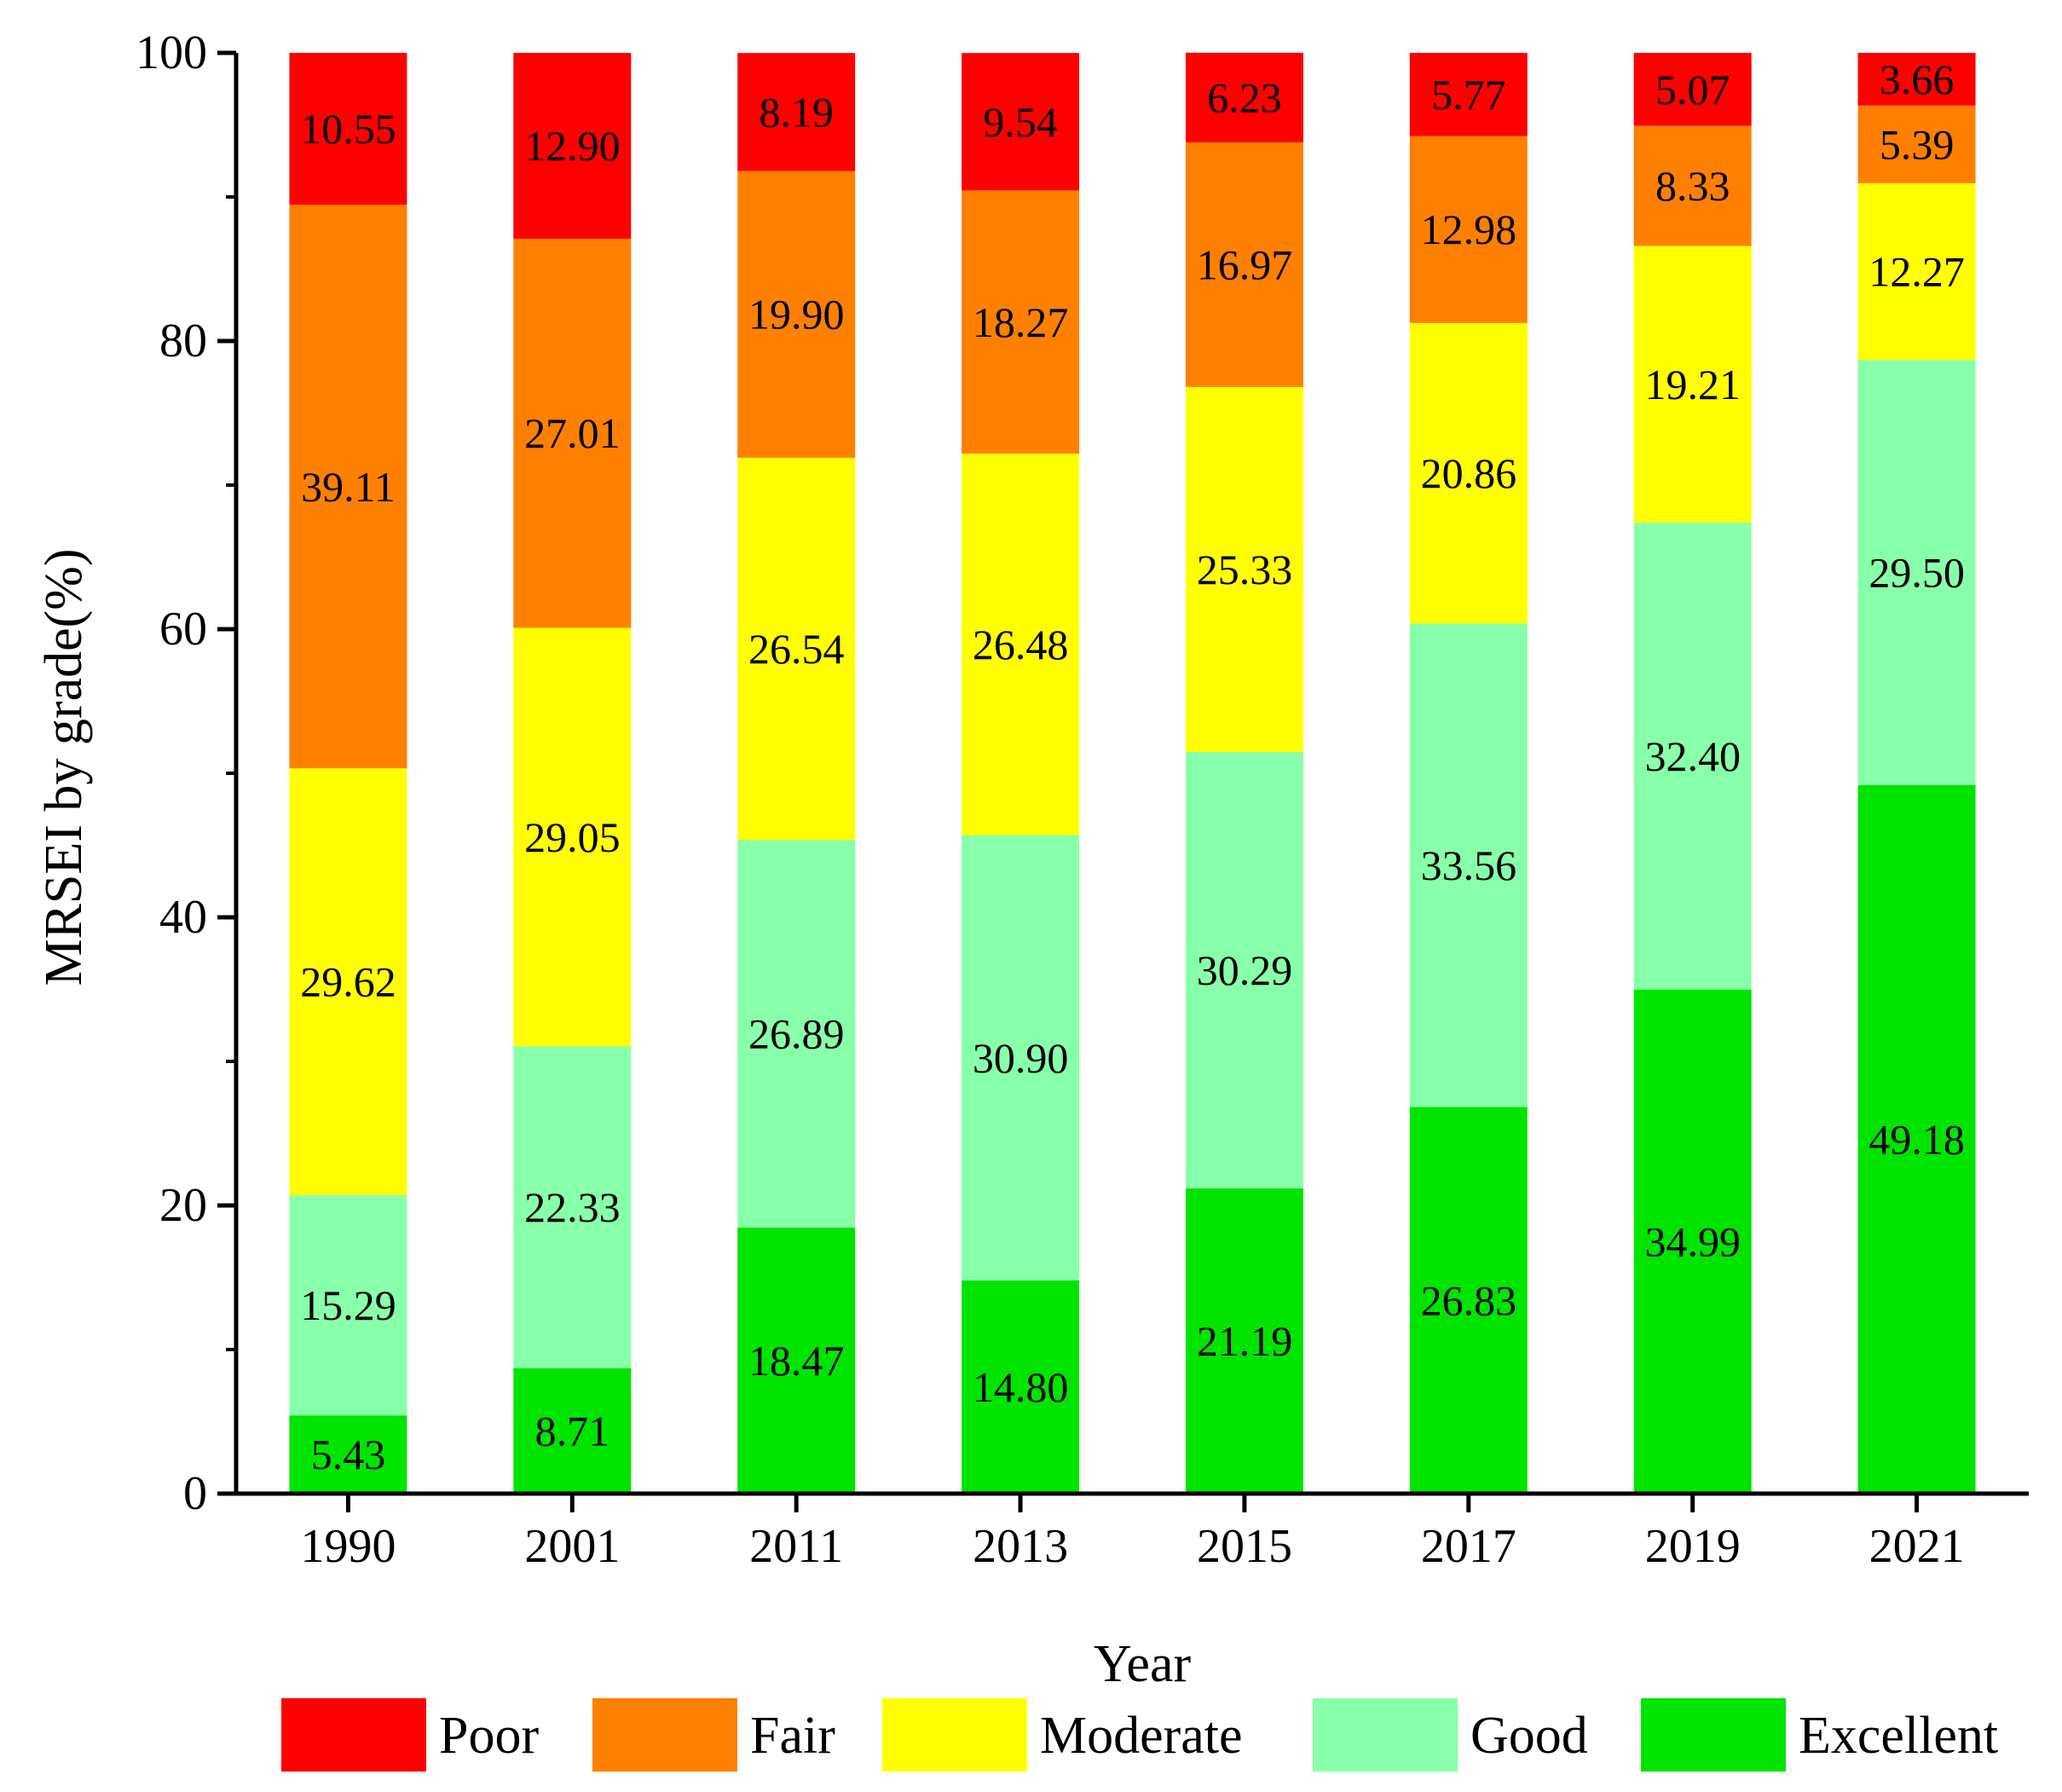 This screenshot has width=2062, height=1792. Describe the element at coordinates (1143, 1664) in the screenshot. I see `x-axis-title: Year` at that location.